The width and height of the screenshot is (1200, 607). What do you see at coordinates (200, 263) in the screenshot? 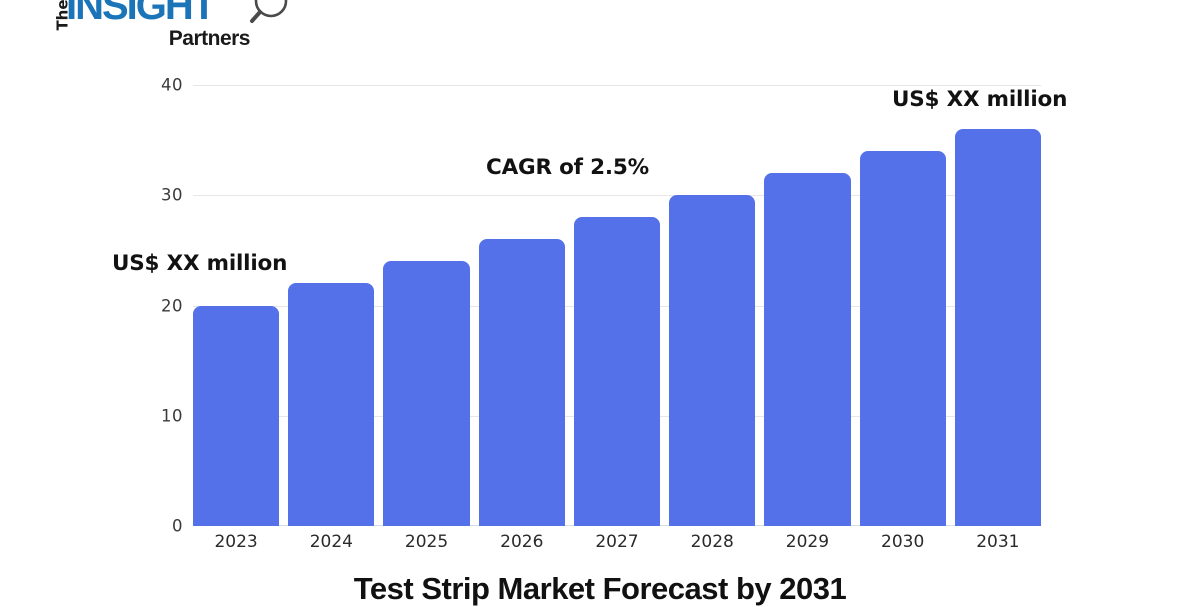
I see `annotation-first-bar-value: US$ XX million` at bounding box center [200, 263].